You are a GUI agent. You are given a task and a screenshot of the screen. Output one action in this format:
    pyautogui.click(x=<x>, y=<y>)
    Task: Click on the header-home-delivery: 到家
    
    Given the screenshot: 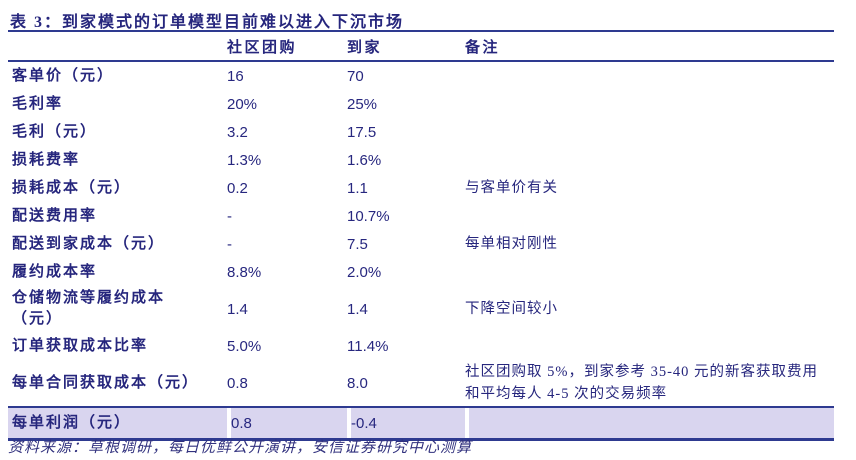 What is the action you would take?
    pyautogui.click(x=365, y=47)
    